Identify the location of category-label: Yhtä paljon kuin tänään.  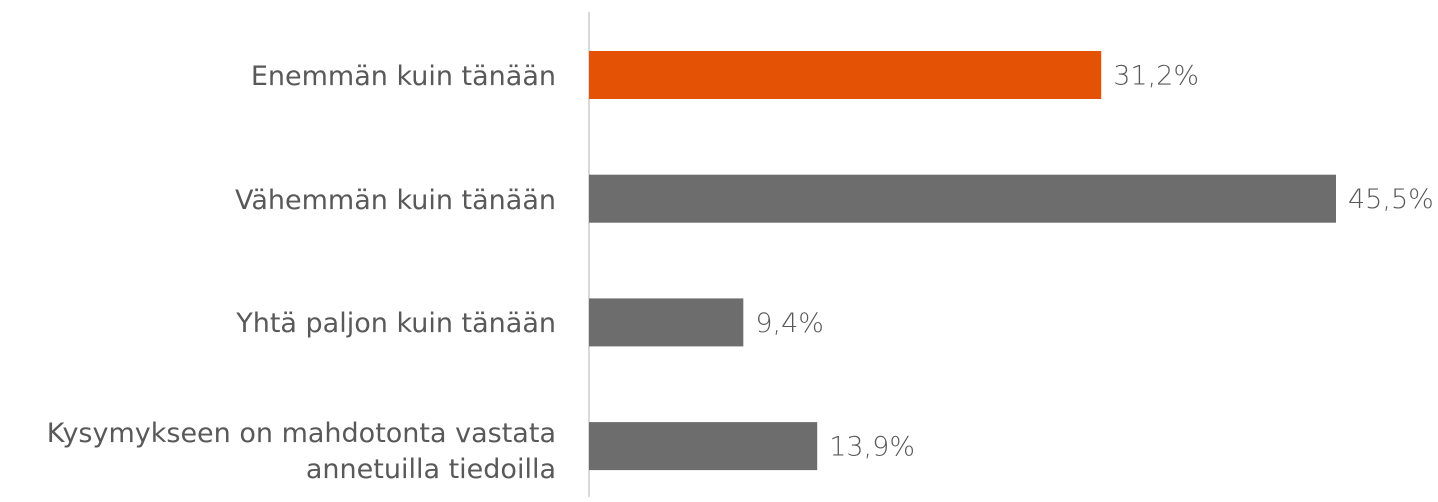
(396, 324).